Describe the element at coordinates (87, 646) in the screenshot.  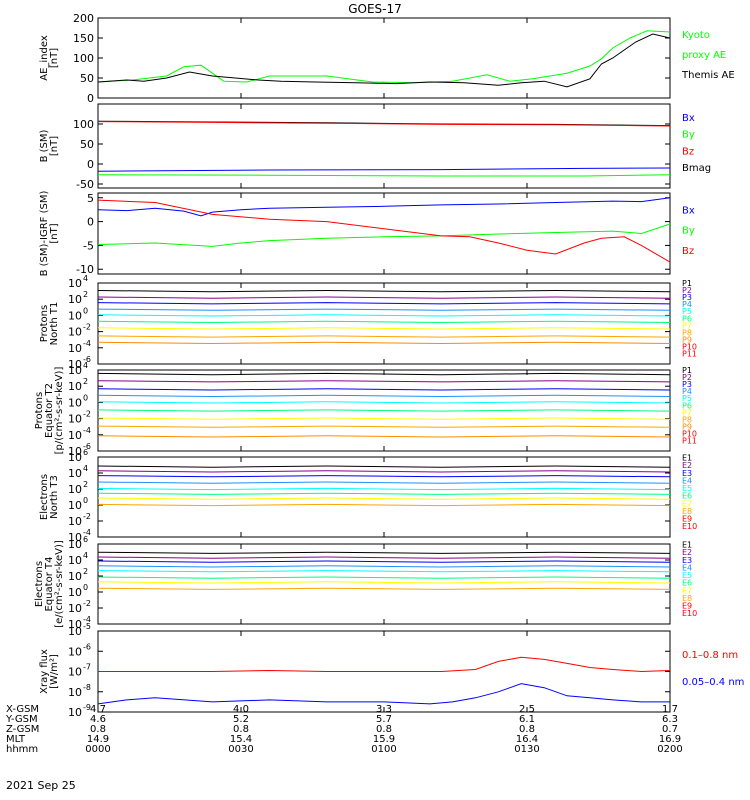
I see `y-tick-exponent: -6` at that location.